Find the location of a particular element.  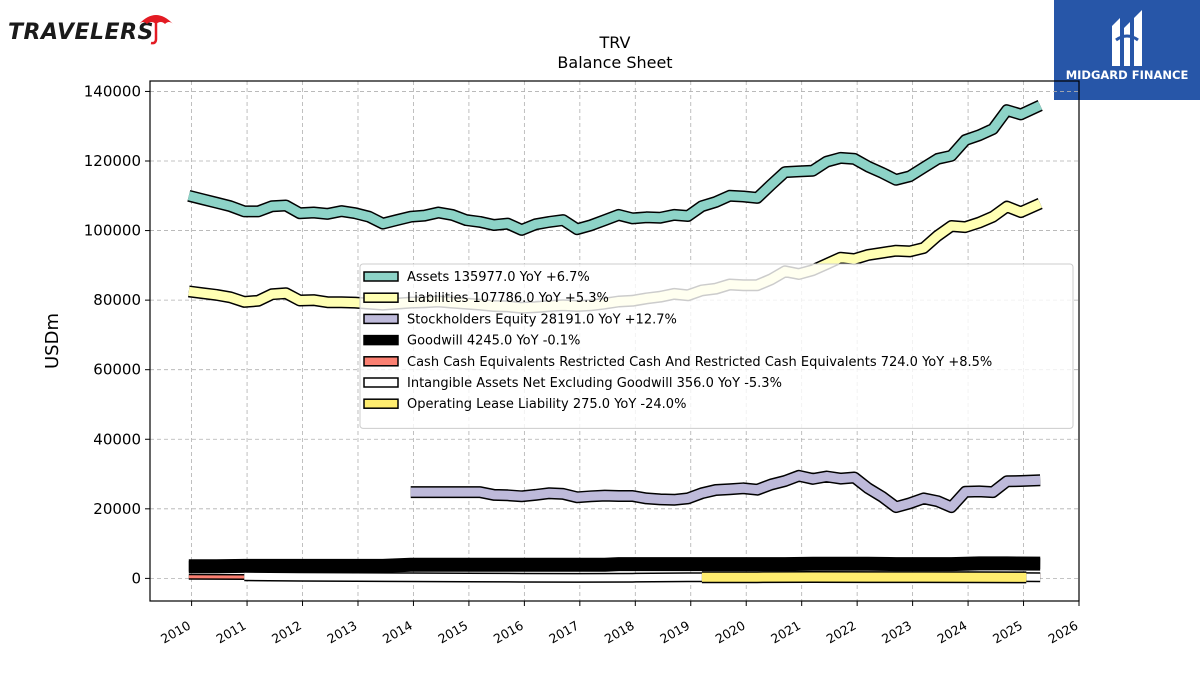

x-tick-label: 2011 is located at coordinates (231, 632).